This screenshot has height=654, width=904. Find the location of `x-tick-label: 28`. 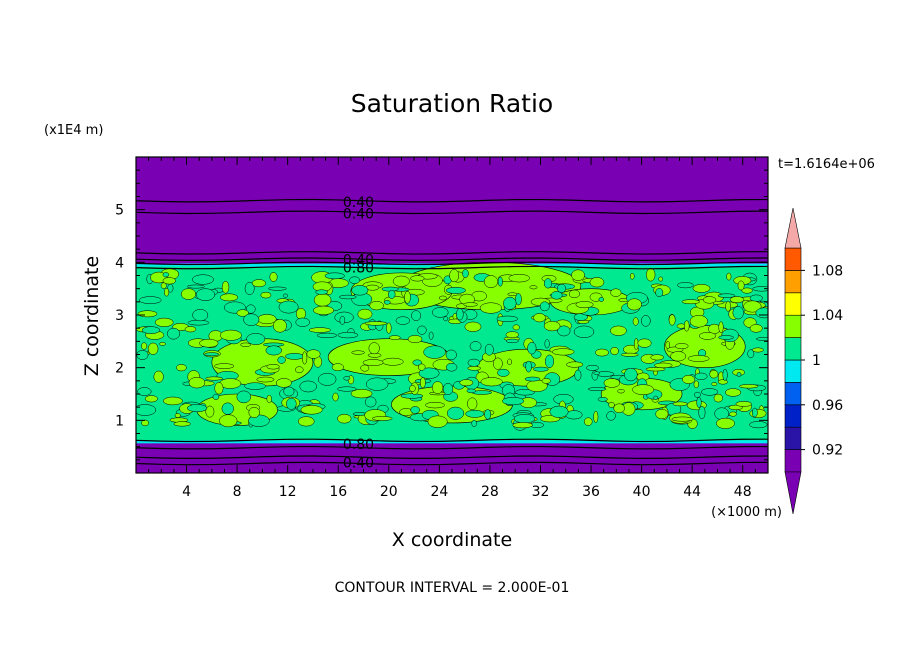

x-tick-label: 28 is located at coordinates (490, 492).